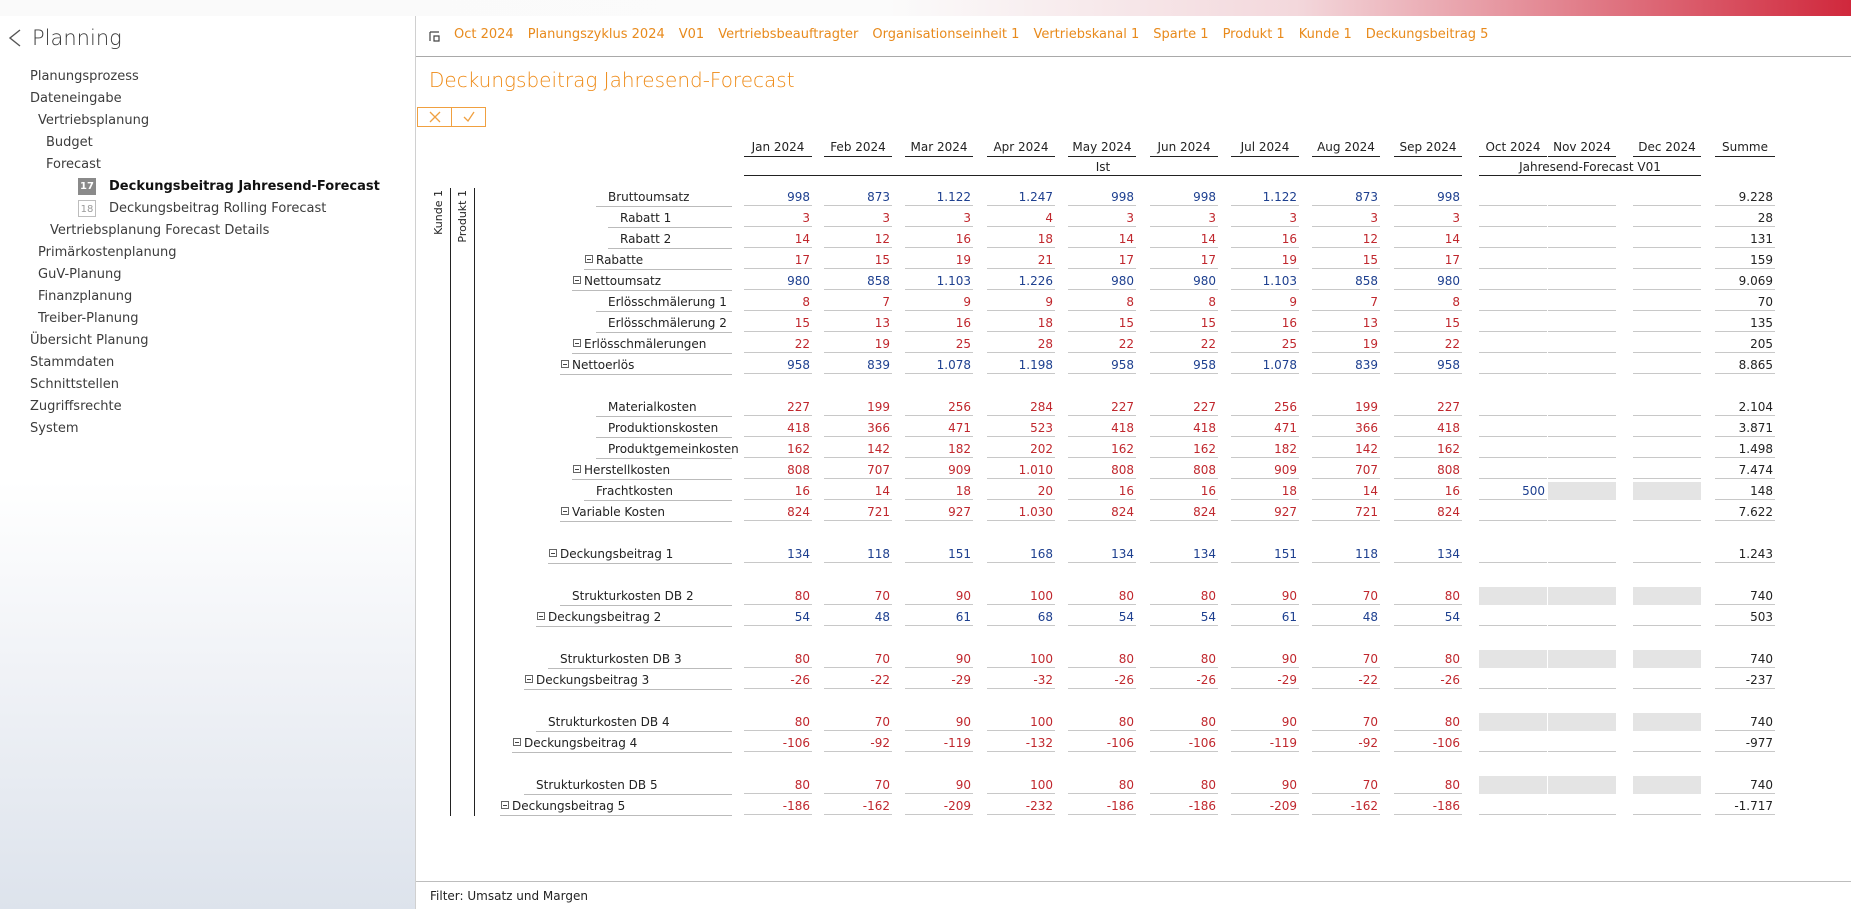  Describe the element at coordinates (664, 302) in the screenshot. I see `row-label: Erlösschmälerung 1` at that location.